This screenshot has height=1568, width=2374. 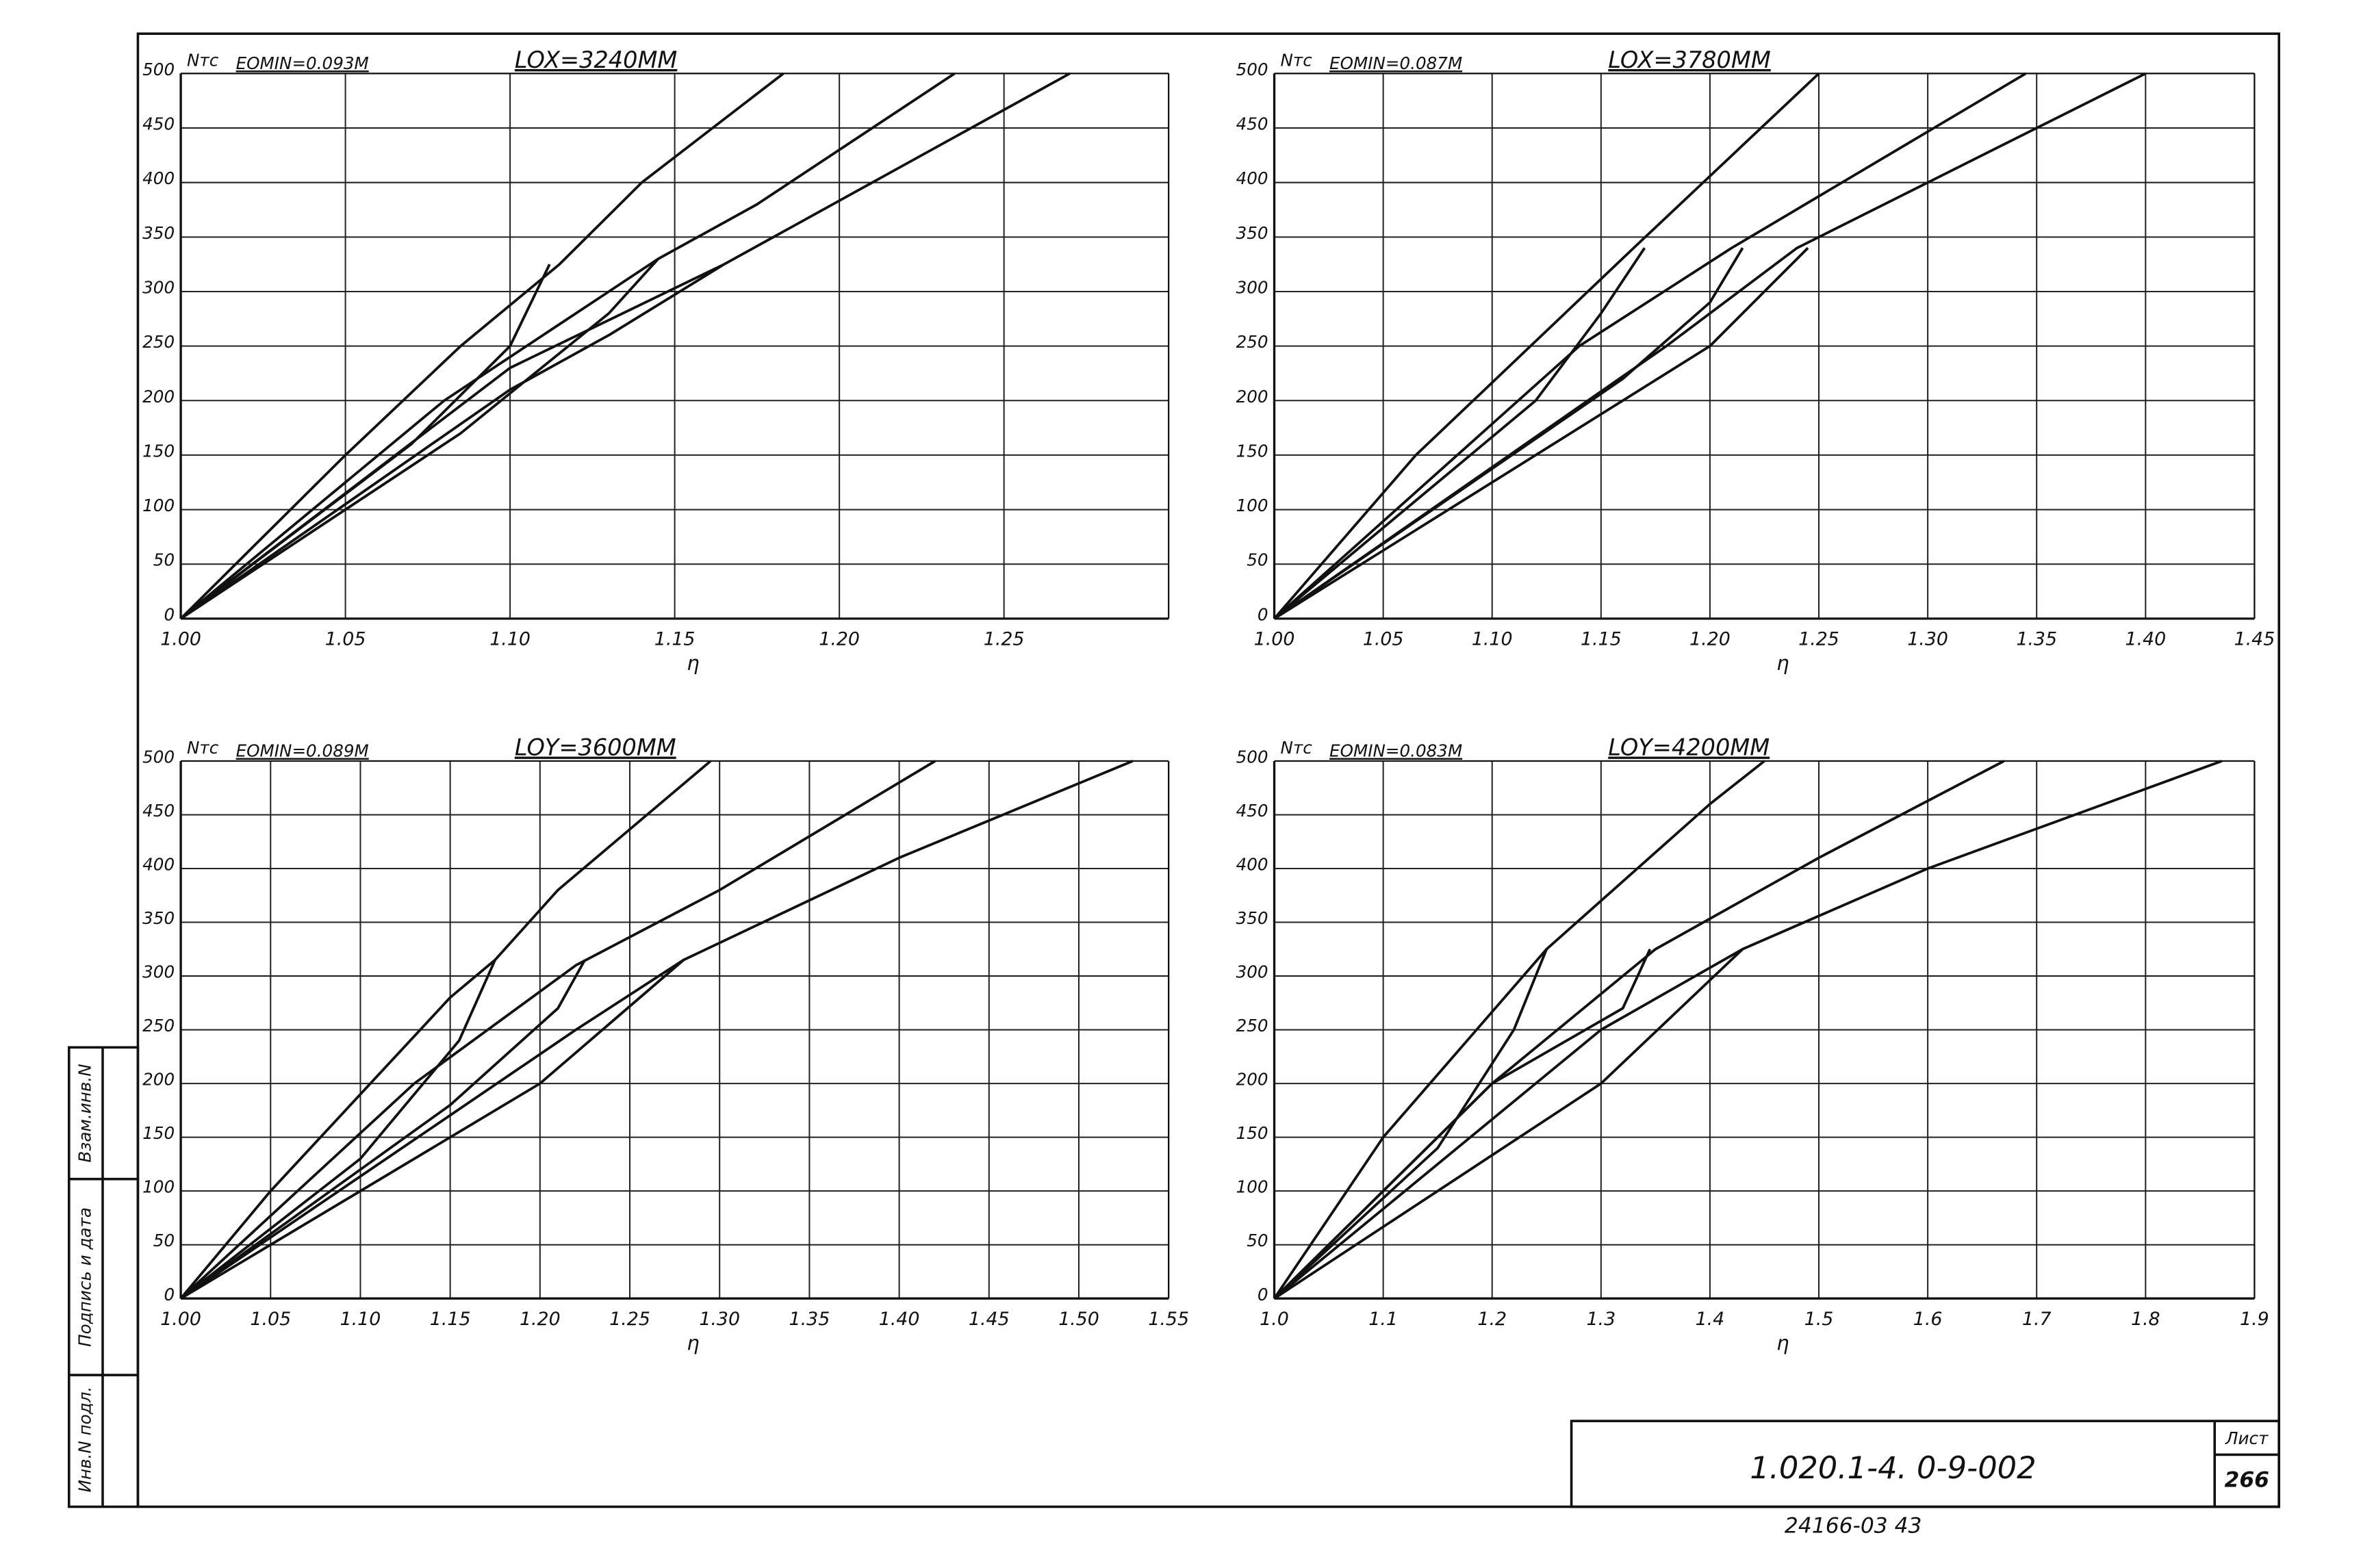 I want to click on x-tick-label: 1.3, so click(x=1601, y=1319).